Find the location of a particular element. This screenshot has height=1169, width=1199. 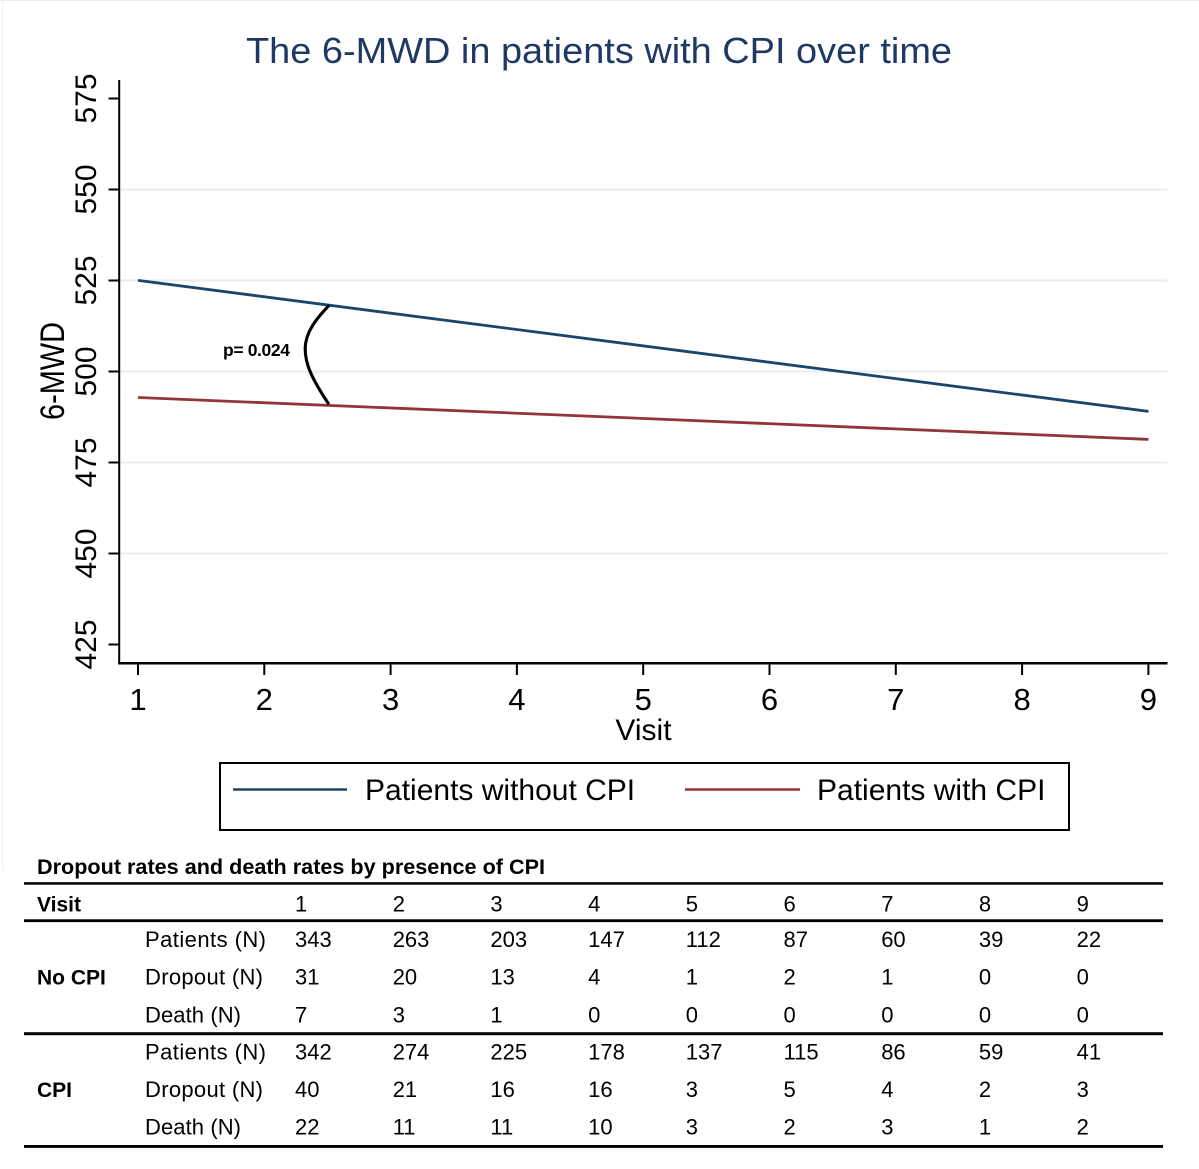

svg-text: 147 is located at coordinates (606, 939).